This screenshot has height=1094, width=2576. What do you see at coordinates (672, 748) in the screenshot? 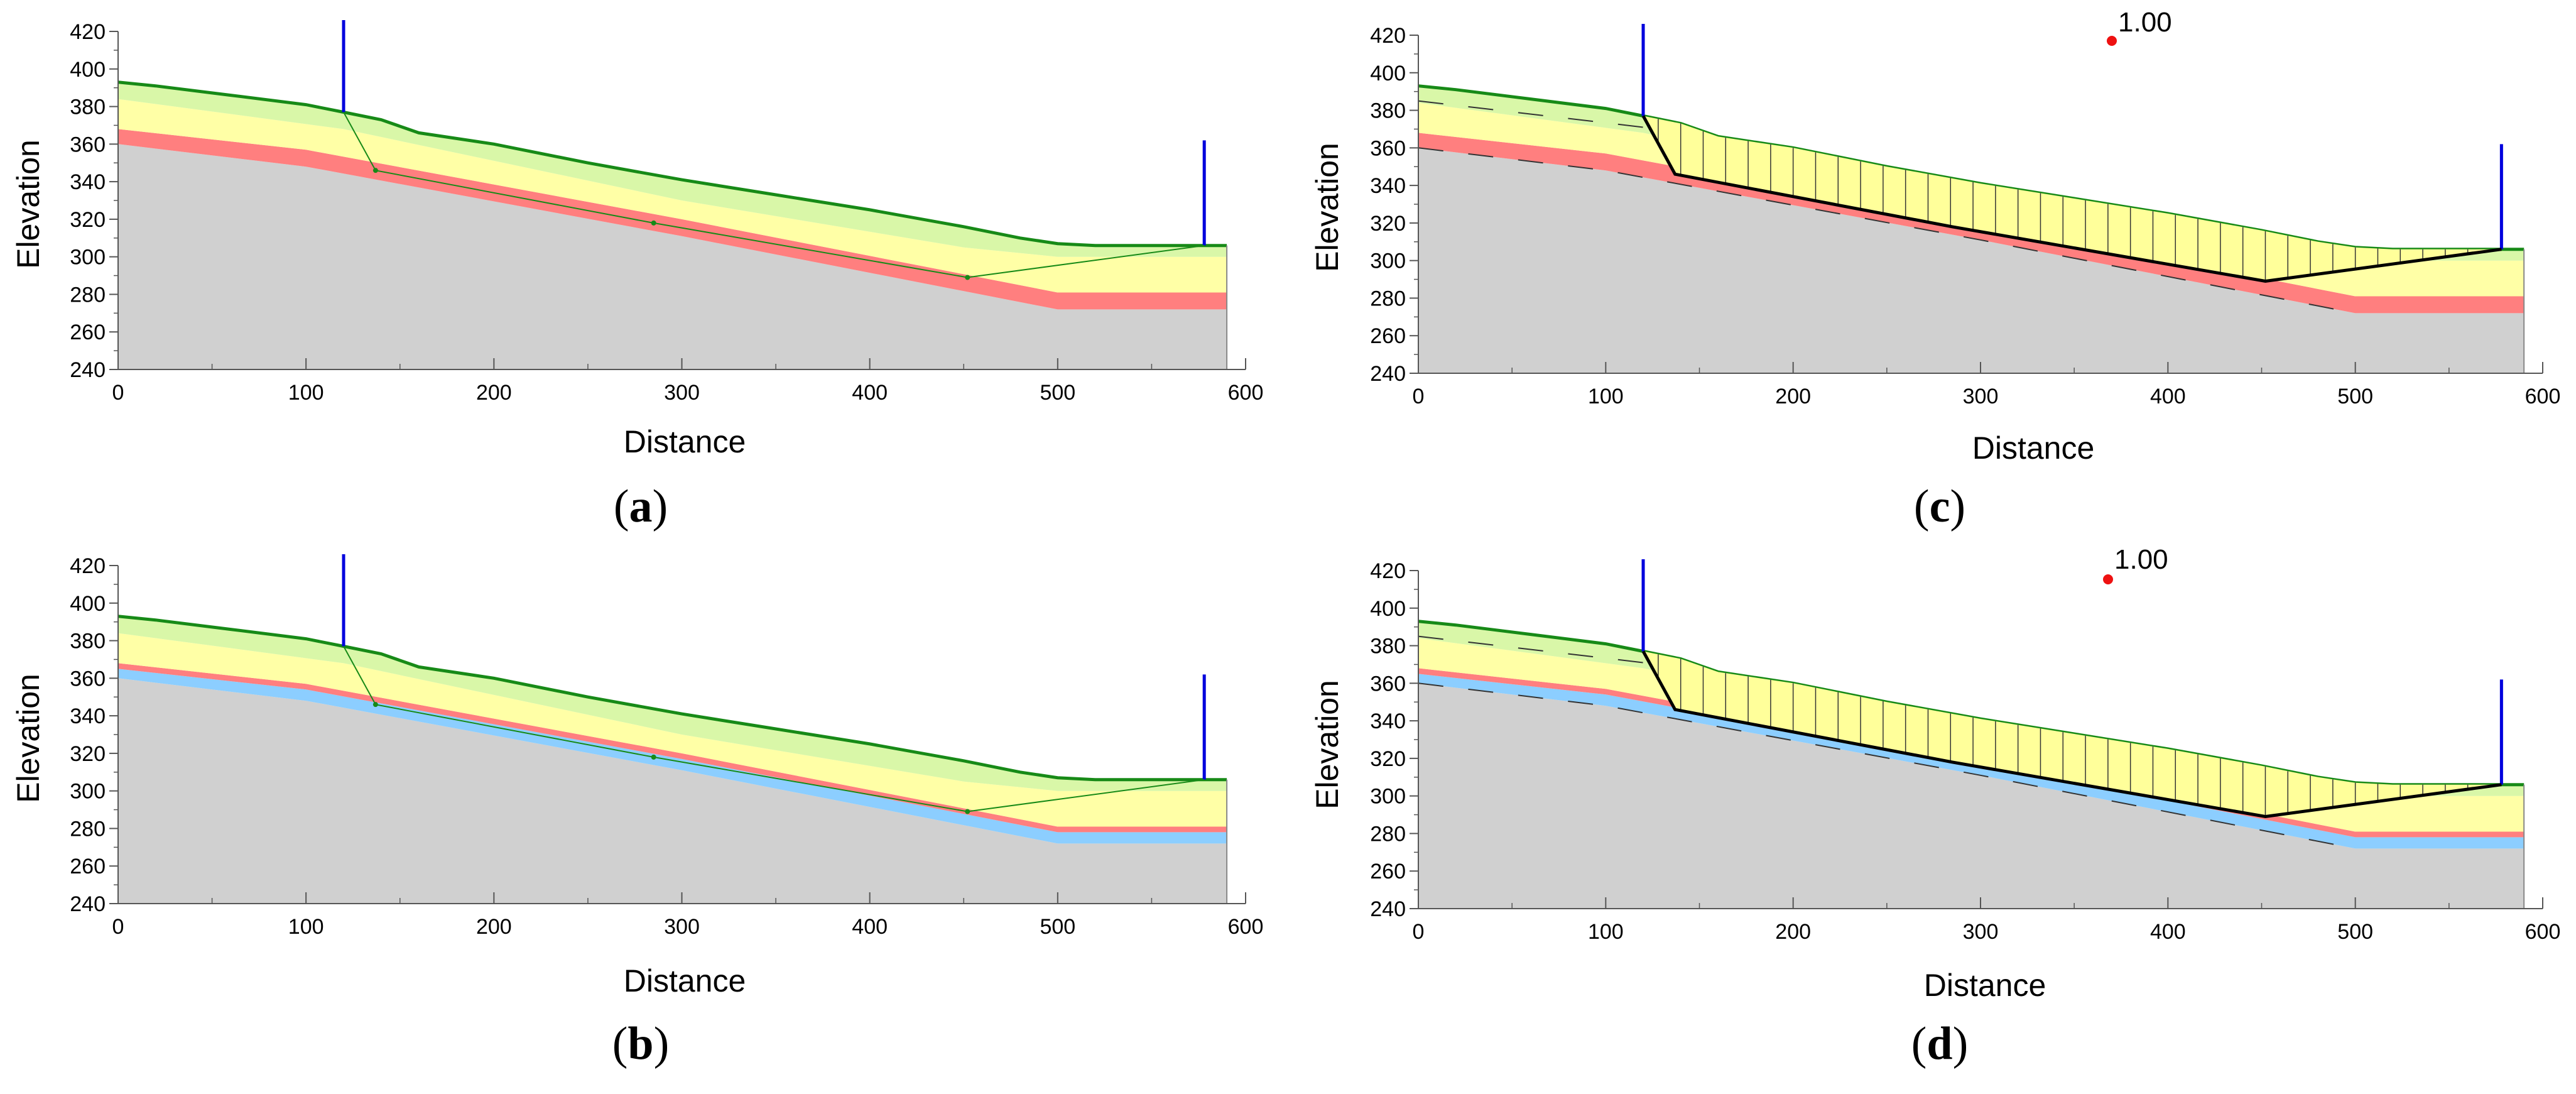
I see `weak-layer` at bounding box center [672, 748].